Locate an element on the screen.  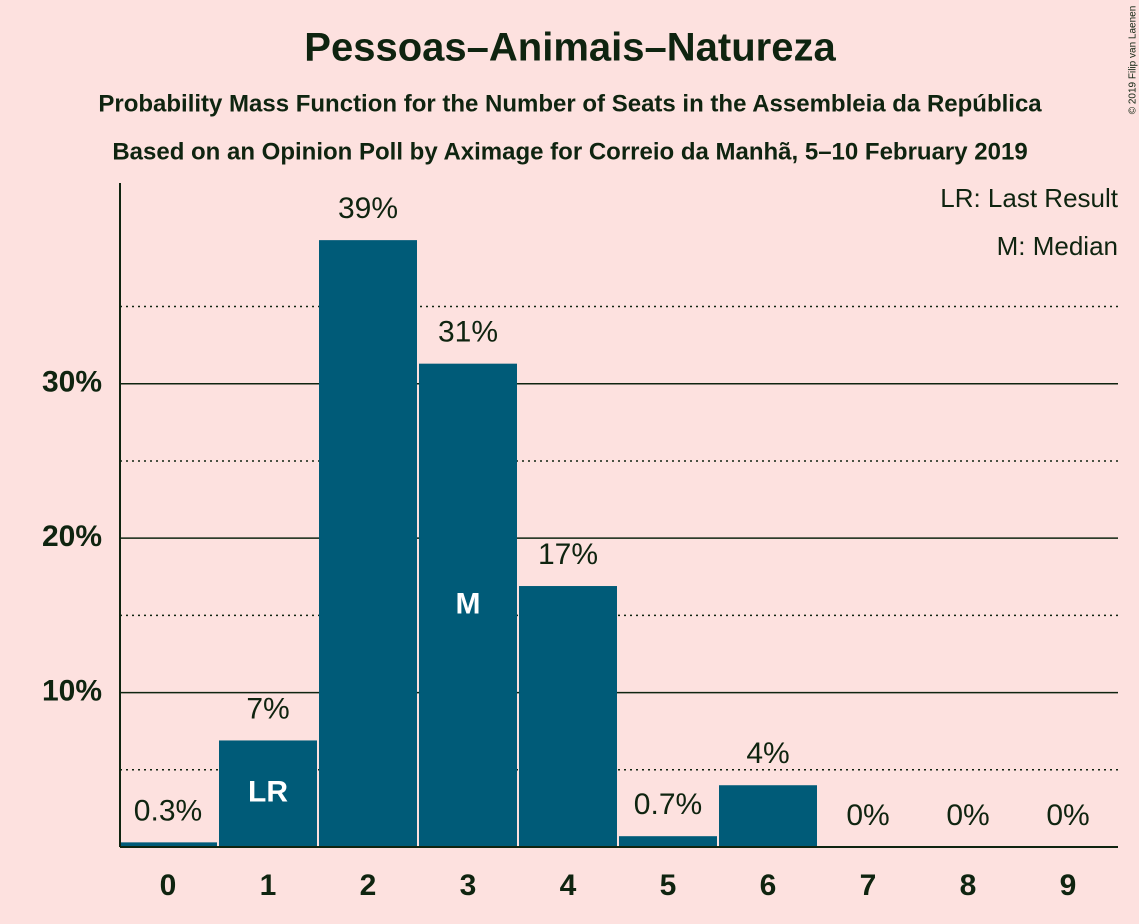
value-label: 7% is located at coordinates (267, 708).